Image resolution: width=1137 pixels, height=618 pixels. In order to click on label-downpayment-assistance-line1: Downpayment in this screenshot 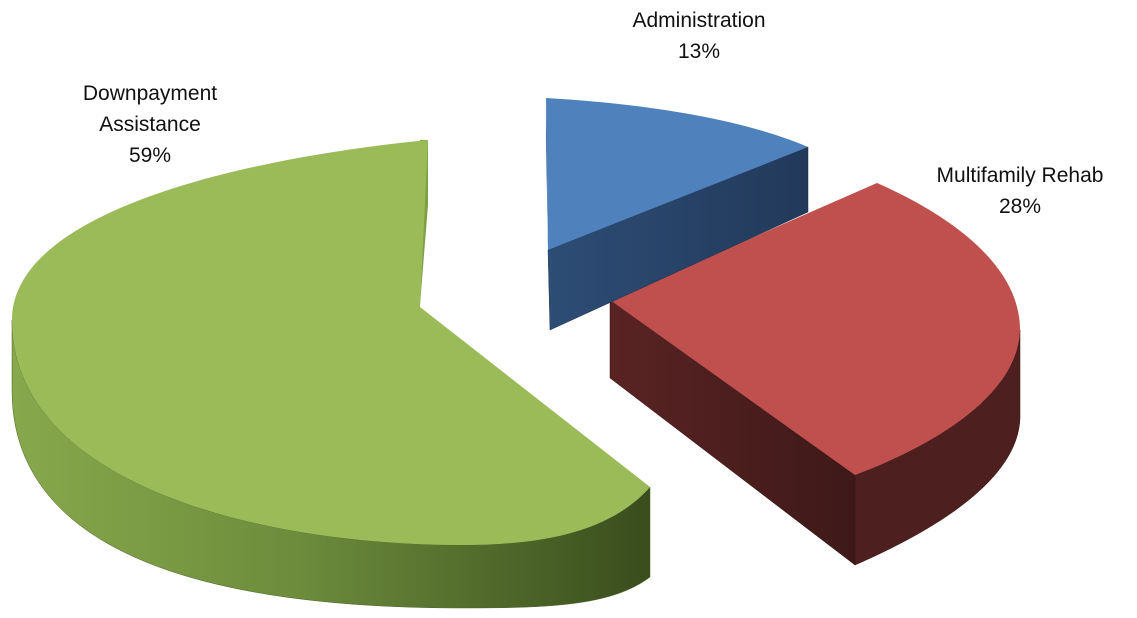, I will do `click(150, 93)`.